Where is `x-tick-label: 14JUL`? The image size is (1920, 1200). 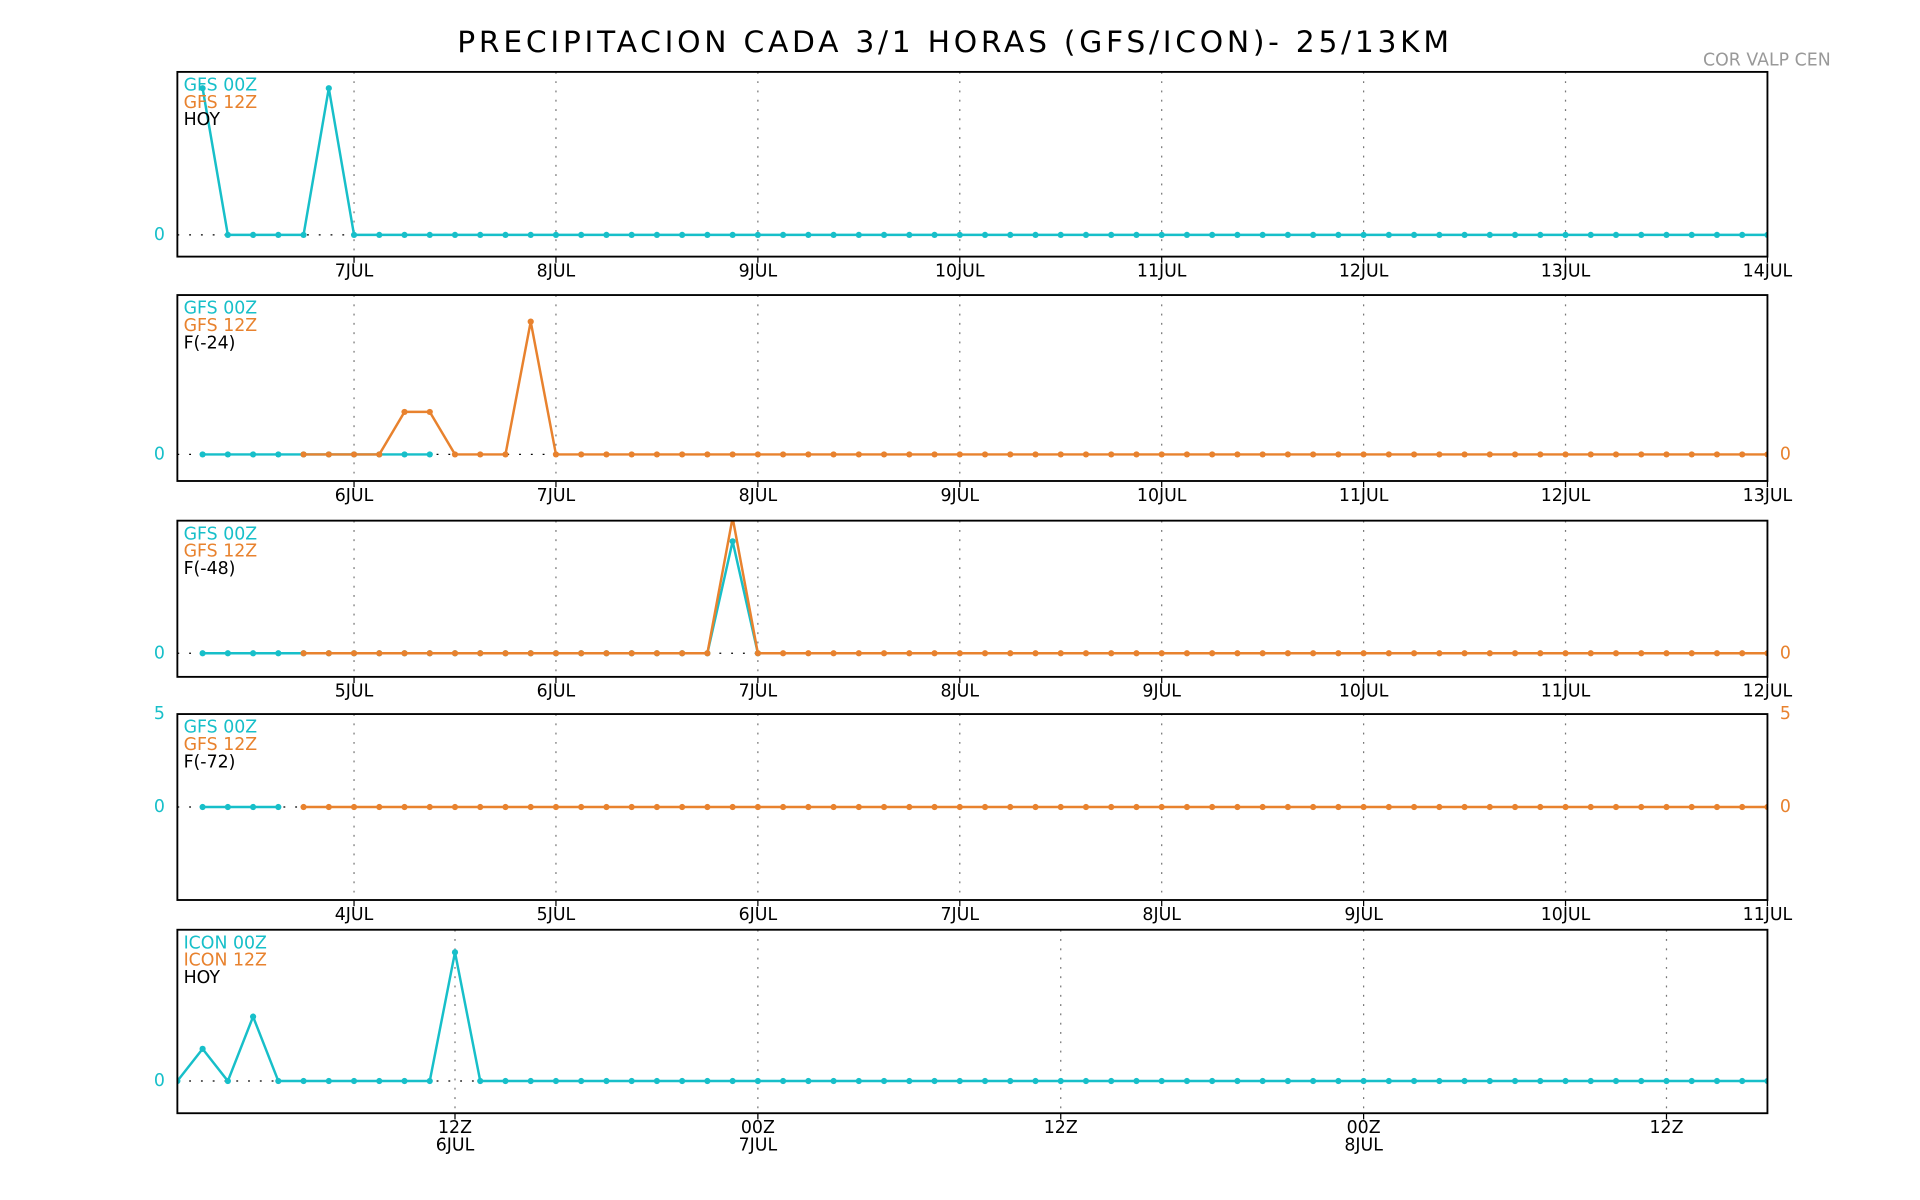 x-tick-label: 14JUL is located at coordinates (1768, 271).